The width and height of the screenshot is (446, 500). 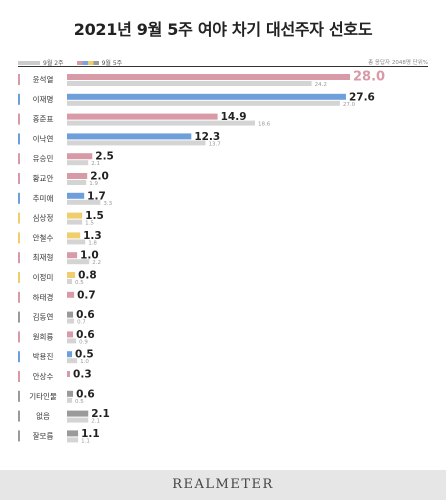 I want to click on row-9-stripe, so click(x=19, y=258).